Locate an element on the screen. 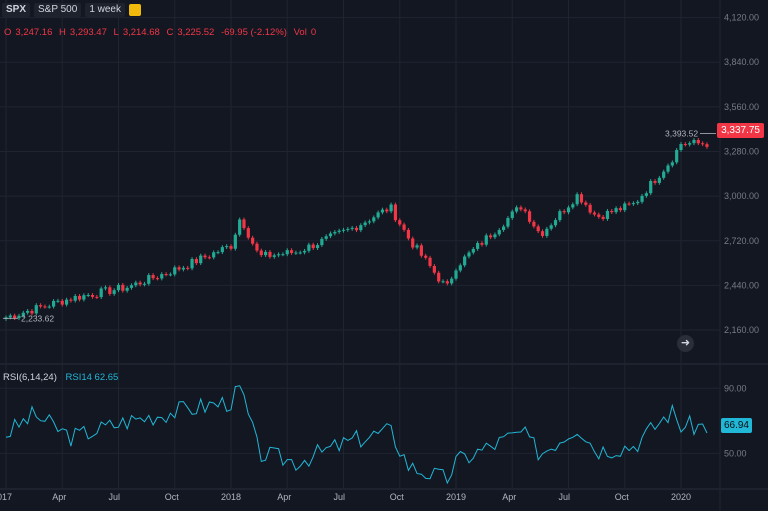 The height and width of the screenshot is (511, 768). price-tick-label: 2,440.00 is located at coordinates (741, 285).